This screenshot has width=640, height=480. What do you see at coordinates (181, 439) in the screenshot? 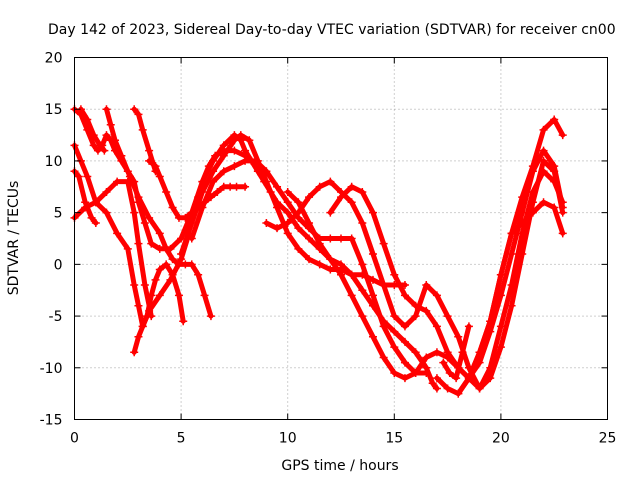
I see `x-tick-label: 5` at bounding box center [181, 439].